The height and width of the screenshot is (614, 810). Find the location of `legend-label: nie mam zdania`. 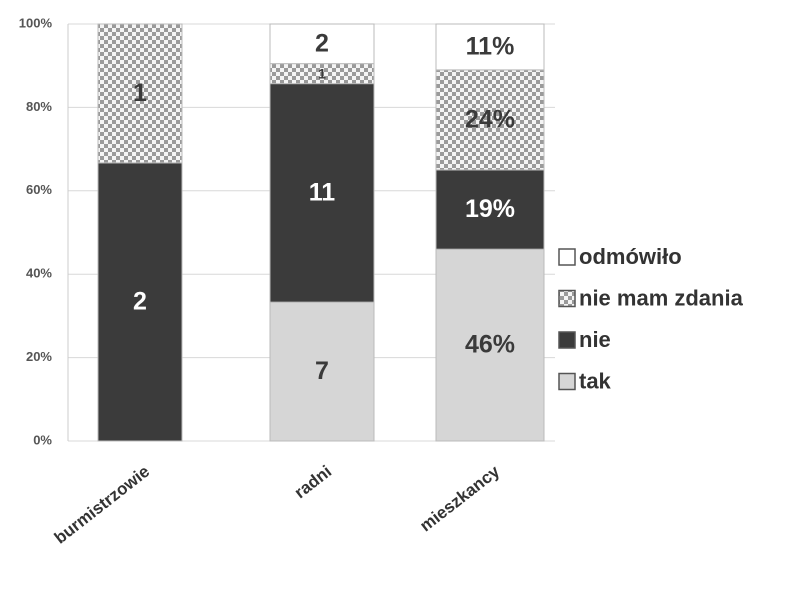

legend-label: nie mam zdania is located at coordinates (661, 297).